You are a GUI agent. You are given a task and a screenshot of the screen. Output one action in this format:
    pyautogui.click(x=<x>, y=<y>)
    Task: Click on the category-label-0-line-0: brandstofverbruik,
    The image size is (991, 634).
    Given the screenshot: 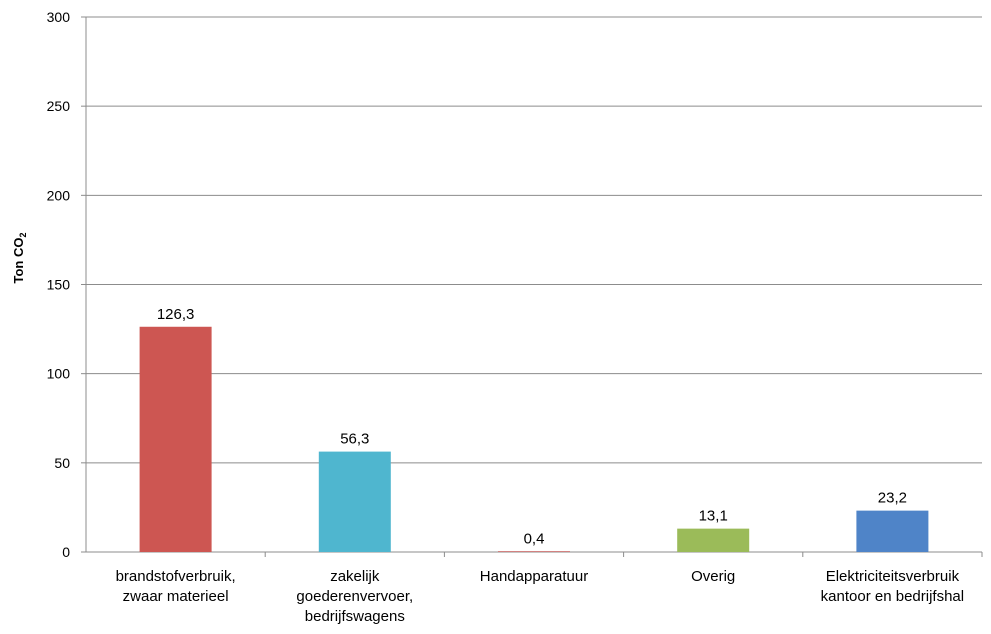 What is the action you would take?
    pyautogui.click(x=176, y=576)
    